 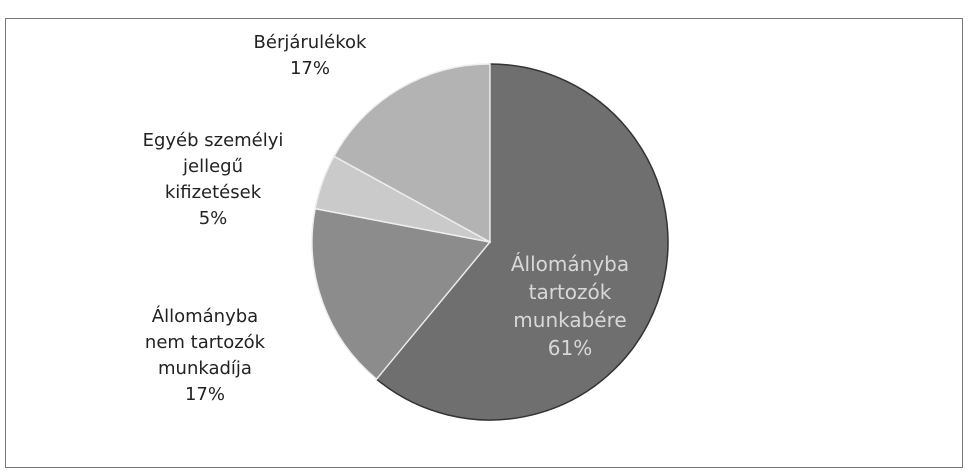 I want to click on slice-name: Állományba tartozók munkabére, so click(x=570, y=292).